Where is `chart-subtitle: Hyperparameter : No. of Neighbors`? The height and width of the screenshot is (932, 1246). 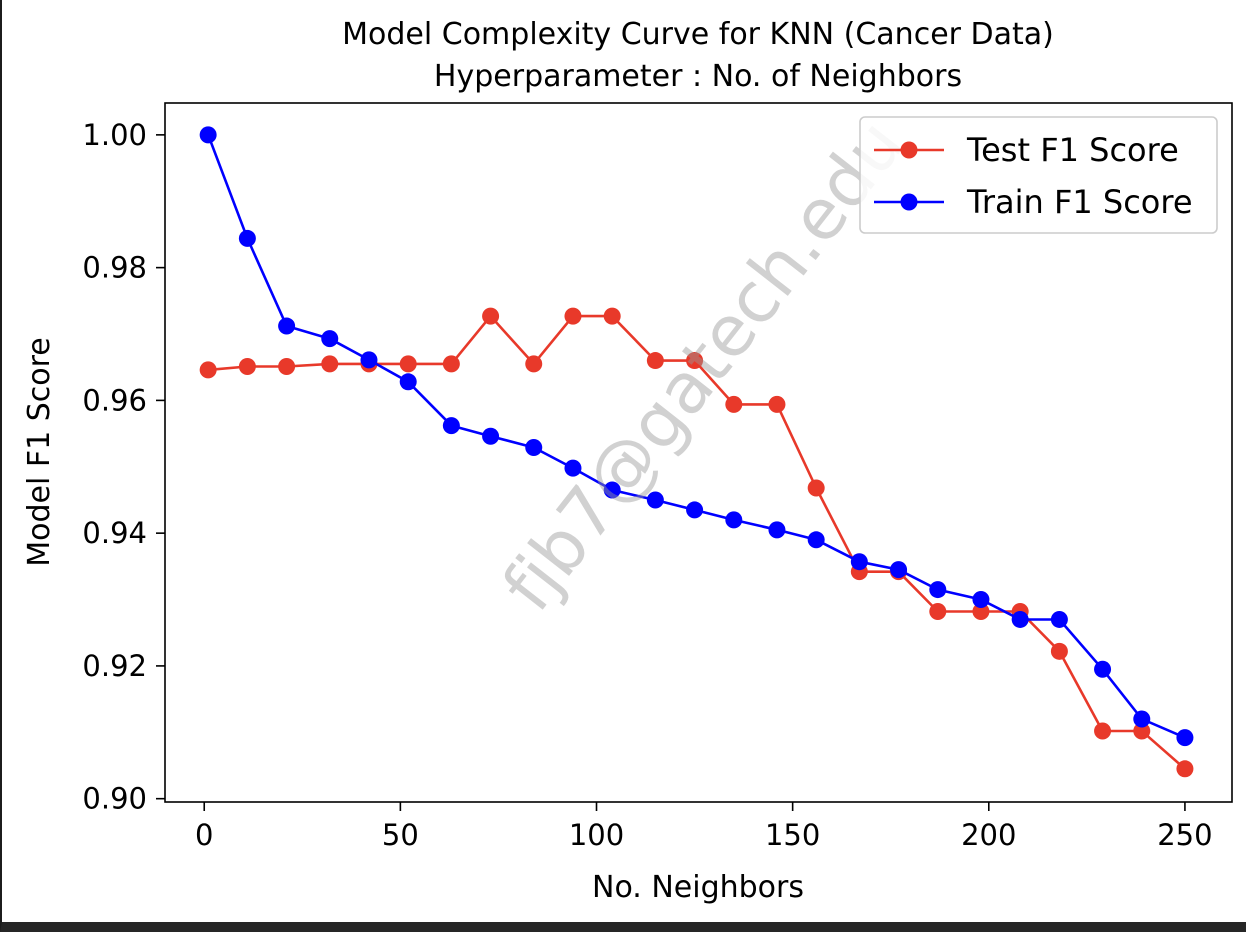
chart-subtitle: Hyperparameter : No. of Neighbors is located at coordinates (698, 76).